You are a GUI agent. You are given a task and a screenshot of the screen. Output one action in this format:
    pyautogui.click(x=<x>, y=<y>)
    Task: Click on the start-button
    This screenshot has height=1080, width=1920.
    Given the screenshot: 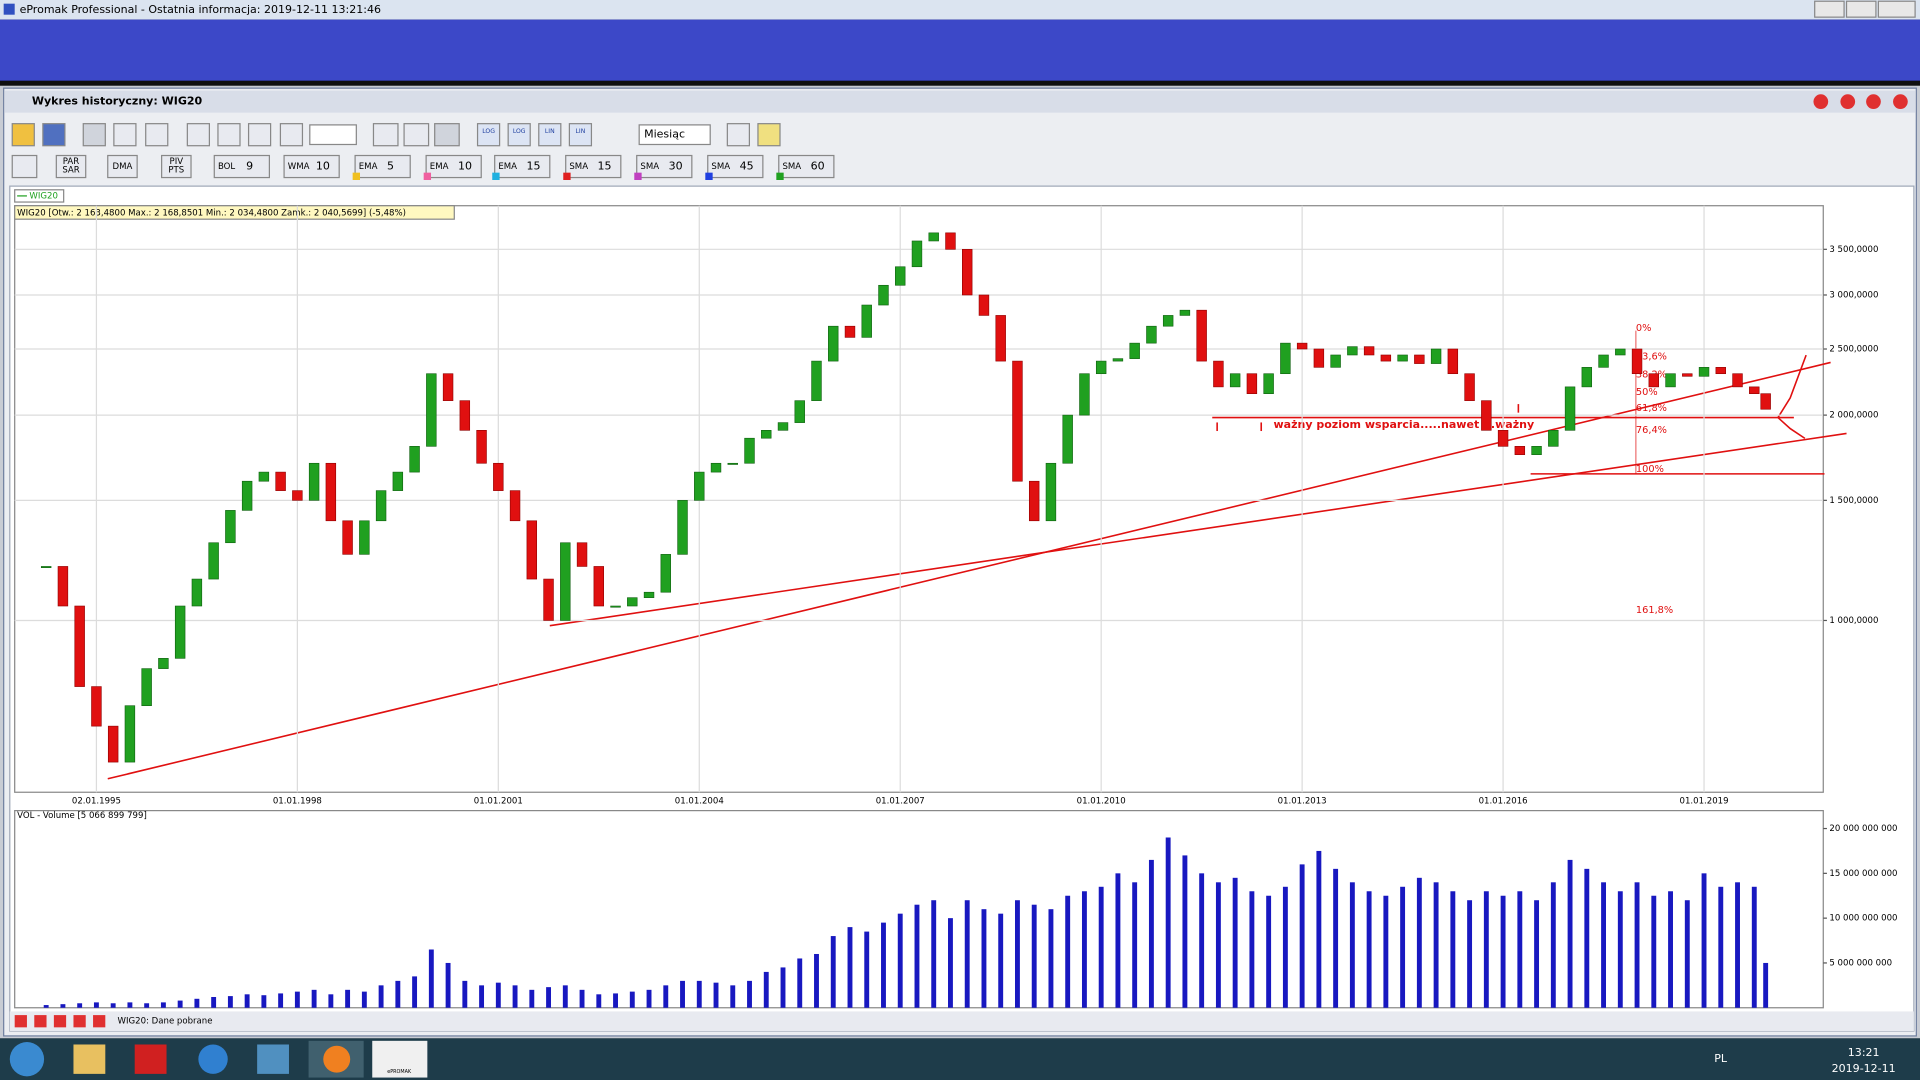 What is the action you would take?
    pyautogui.click(x=27, y=1059)
    